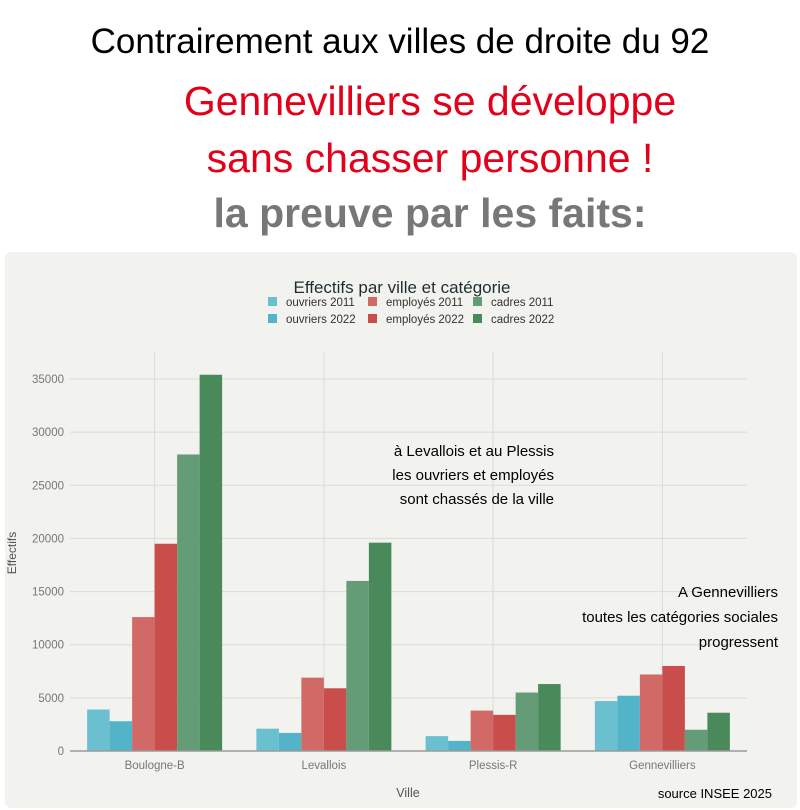  I want to click on x-tick-label: Plessis-R, so click(493, 766).